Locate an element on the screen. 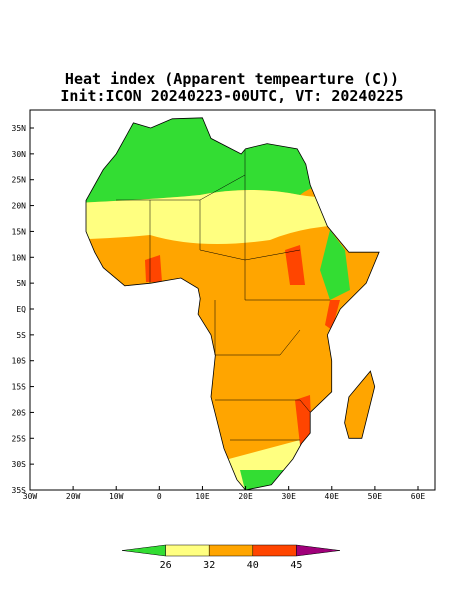  lat-label: 25N is located at coordinates (19, 180).